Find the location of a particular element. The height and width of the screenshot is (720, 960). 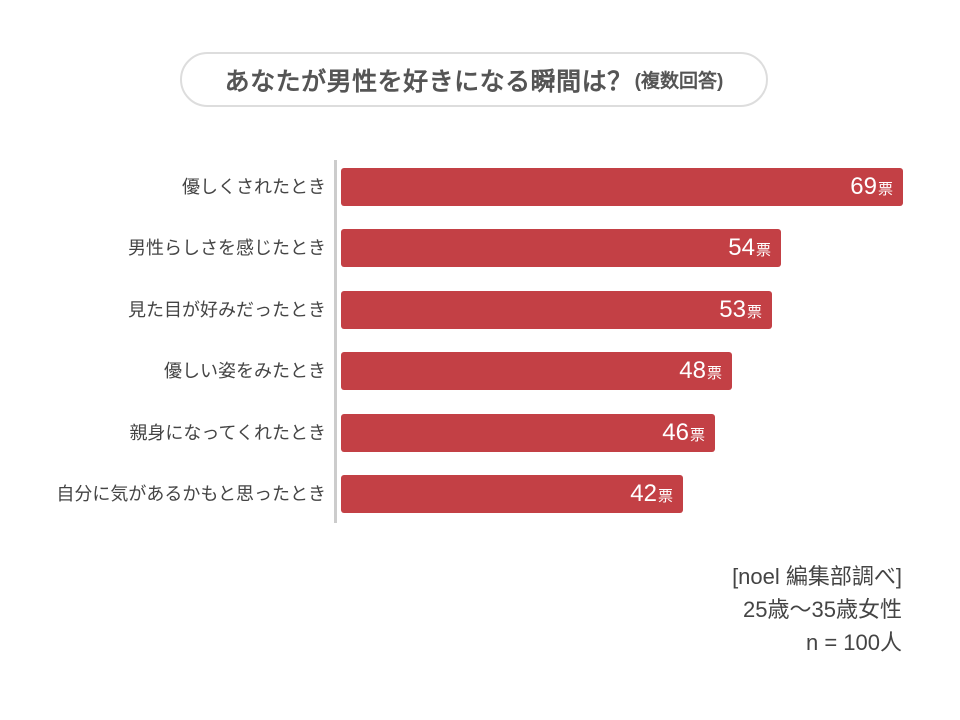

value-label: 48 is located at coordinates (692, 370).